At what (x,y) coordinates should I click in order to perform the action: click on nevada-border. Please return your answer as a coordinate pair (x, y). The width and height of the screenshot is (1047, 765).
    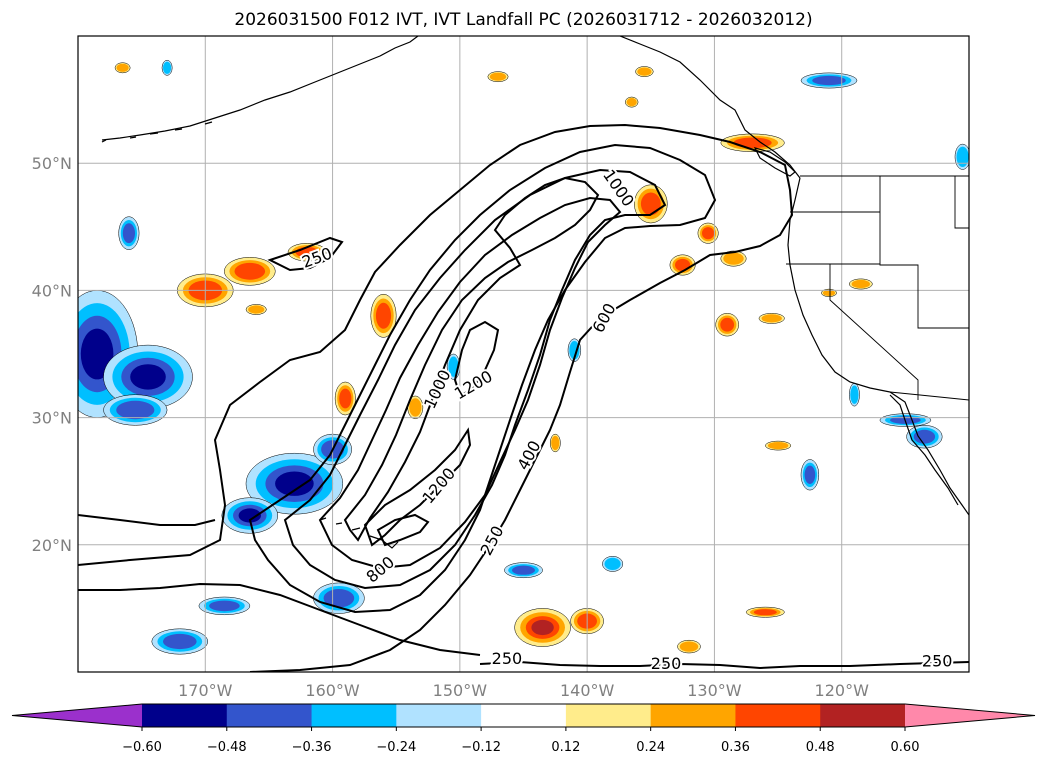
    Looking at the image, I should click on (874, 332).